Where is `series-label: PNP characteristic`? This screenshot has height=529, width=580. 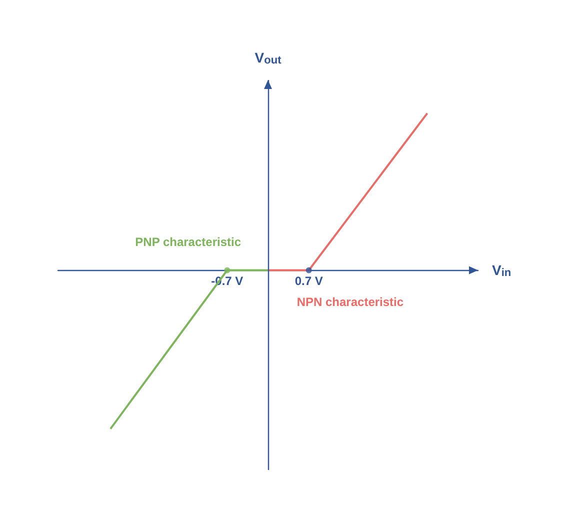
series-label: PNP characteristic is located at coordinates (188, 242).